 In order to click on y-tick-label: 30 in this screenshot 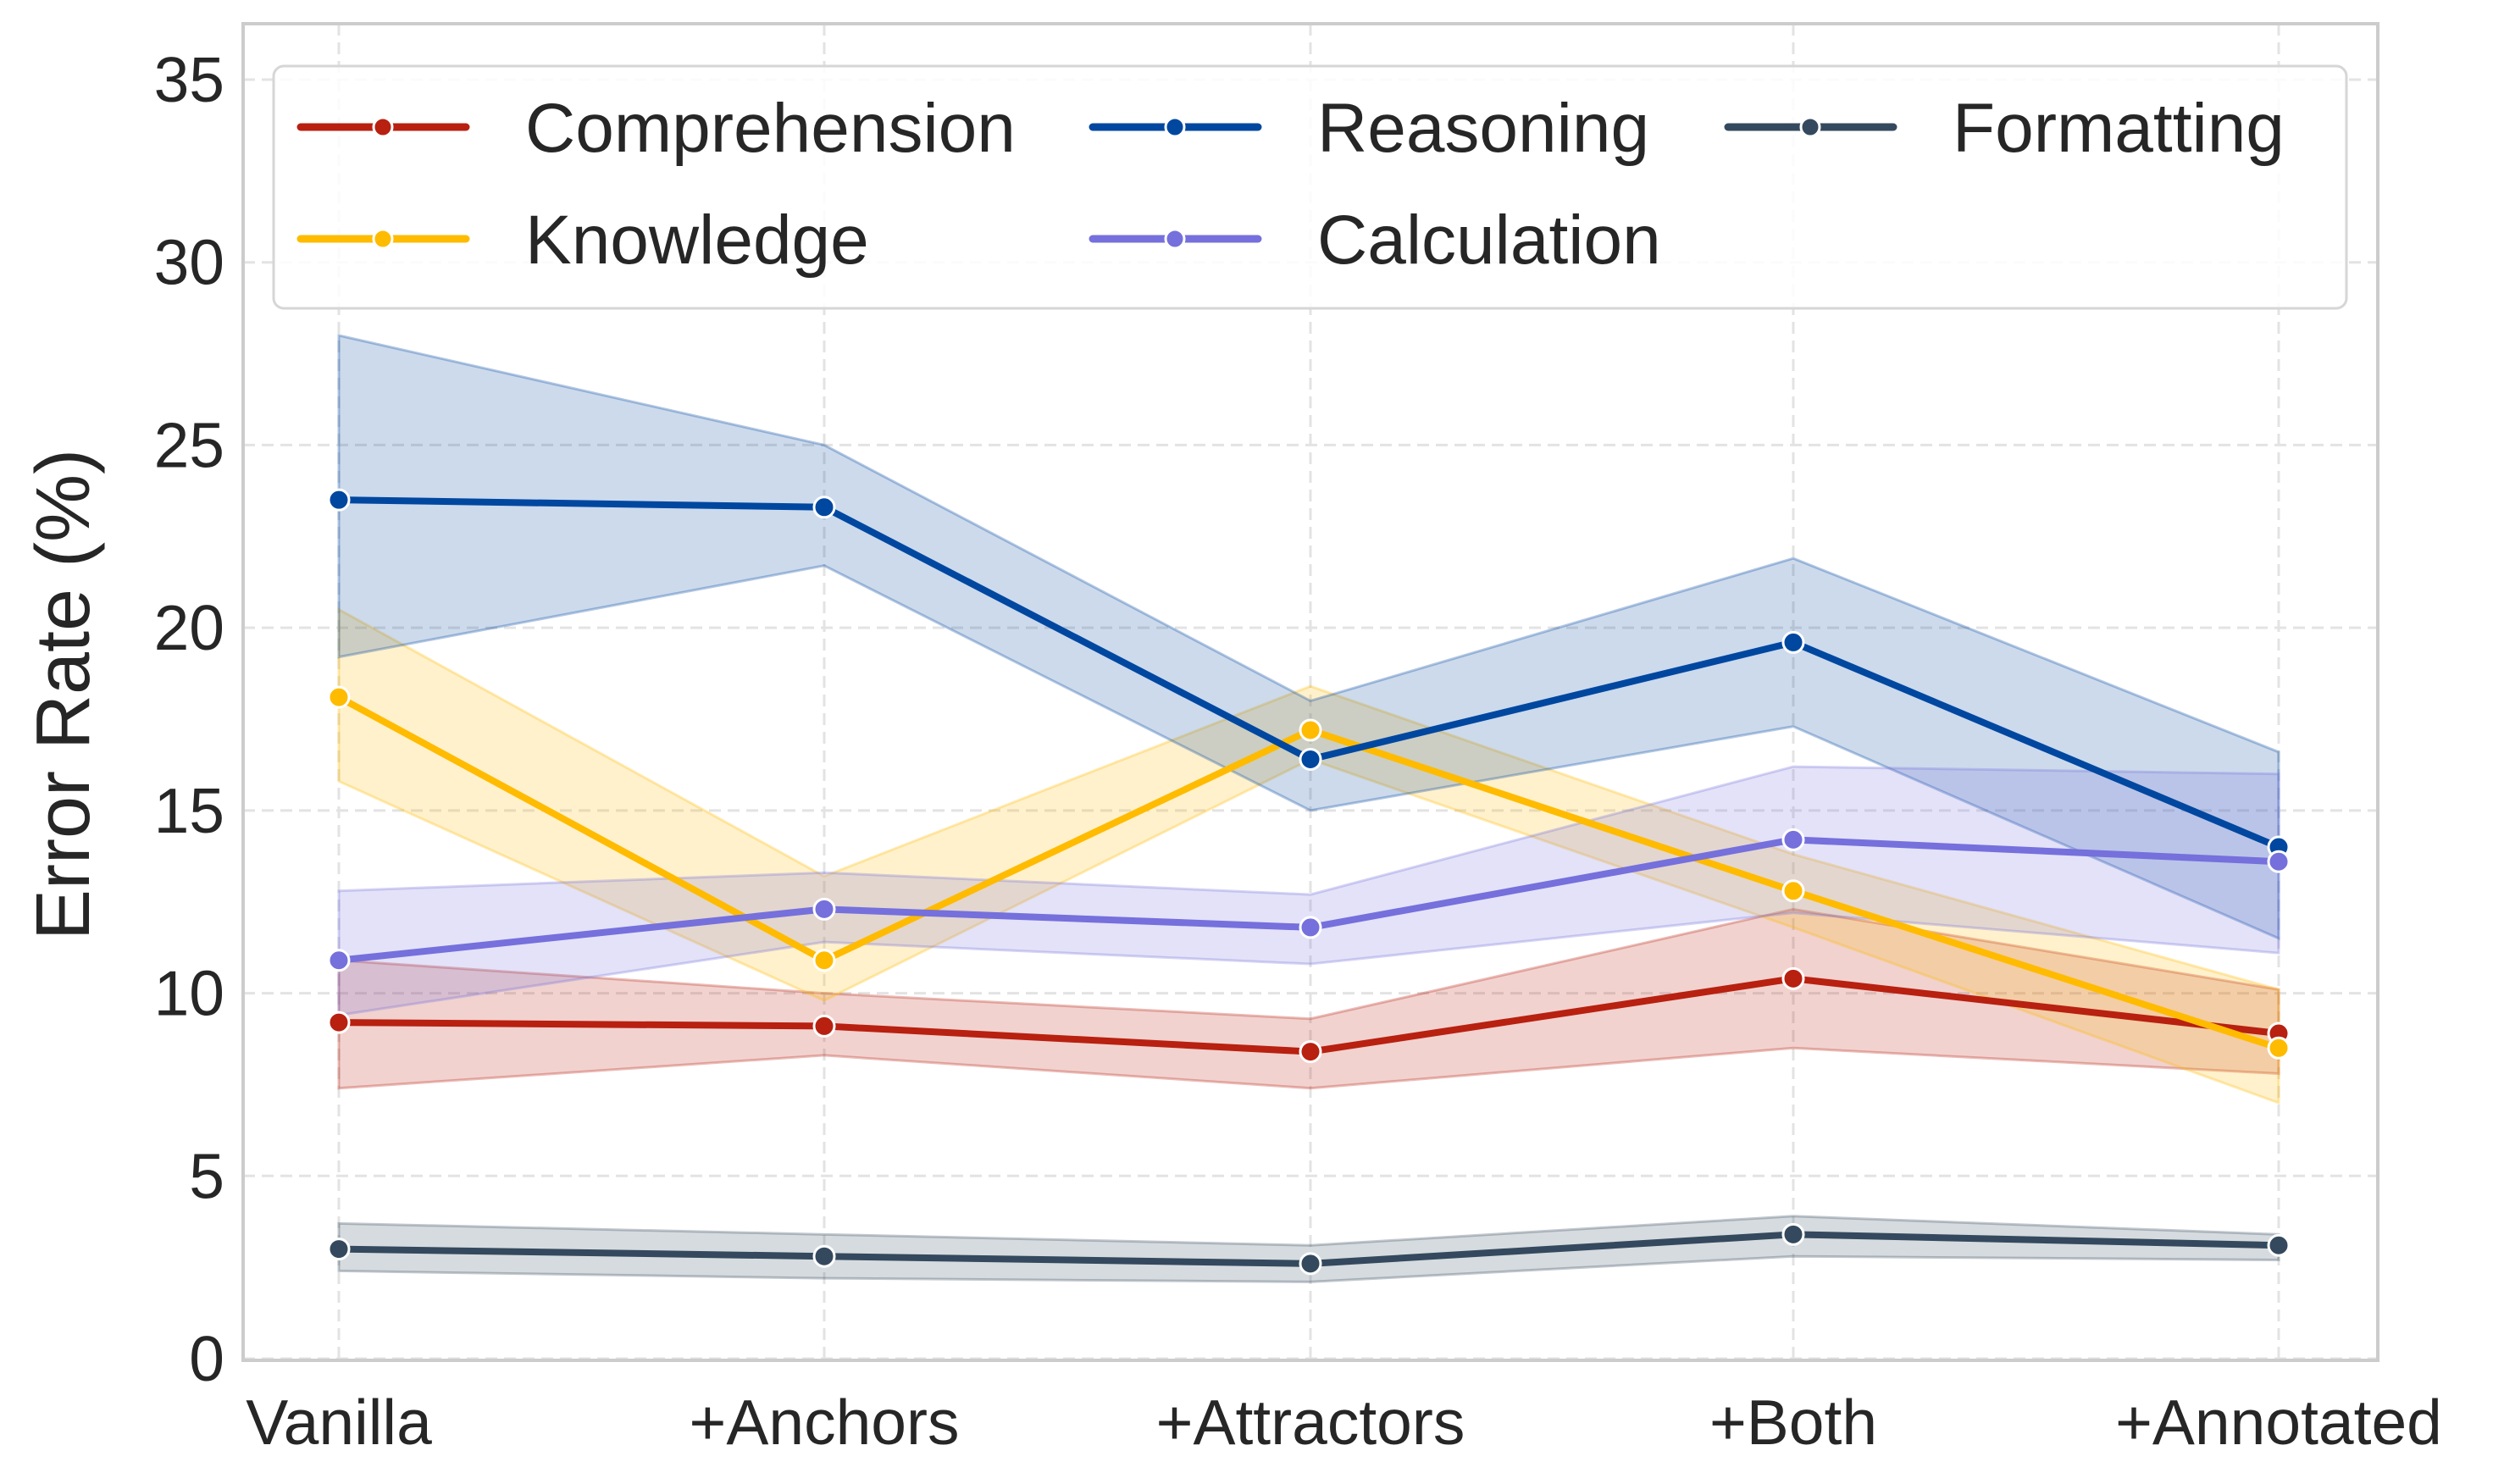, I will do `click(189, 262)`.